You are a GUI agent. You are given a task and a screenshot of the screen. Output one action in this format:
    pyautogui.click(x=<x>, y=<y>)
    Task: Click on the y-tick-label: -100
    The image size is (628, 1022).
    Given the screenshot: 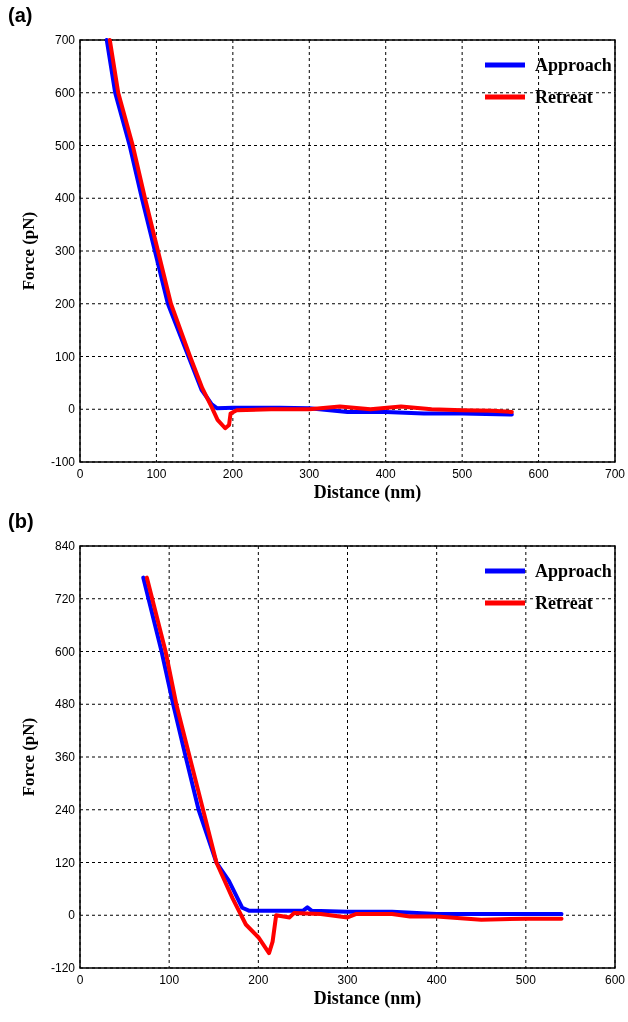 What is the action you would take?
    pyautogui.click(x=63, y=462)
    